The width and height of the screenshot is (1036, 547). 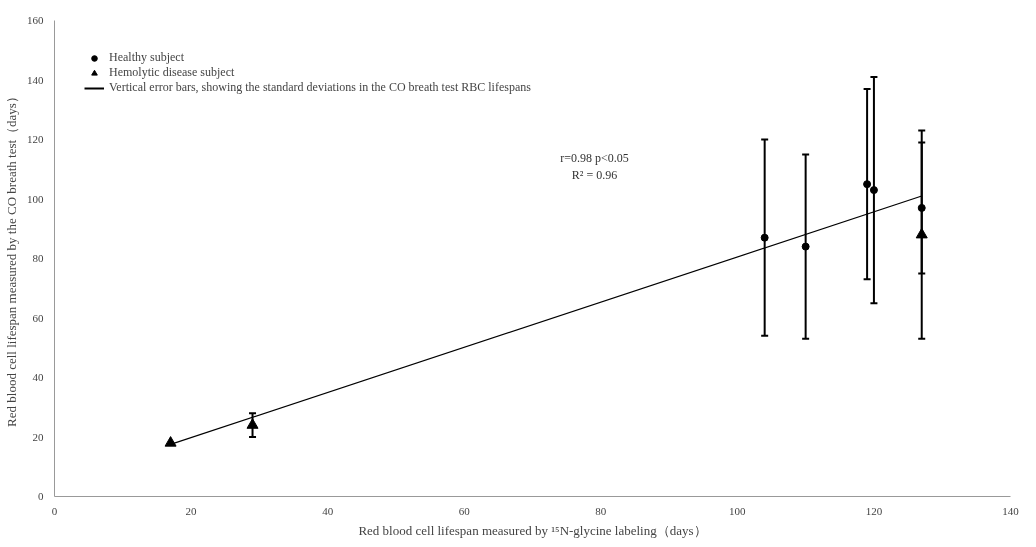 What do you see at coordinates (38, 436) in the screenshot?
I see `y-tick-label: 20` at bounding box center [38, 436].